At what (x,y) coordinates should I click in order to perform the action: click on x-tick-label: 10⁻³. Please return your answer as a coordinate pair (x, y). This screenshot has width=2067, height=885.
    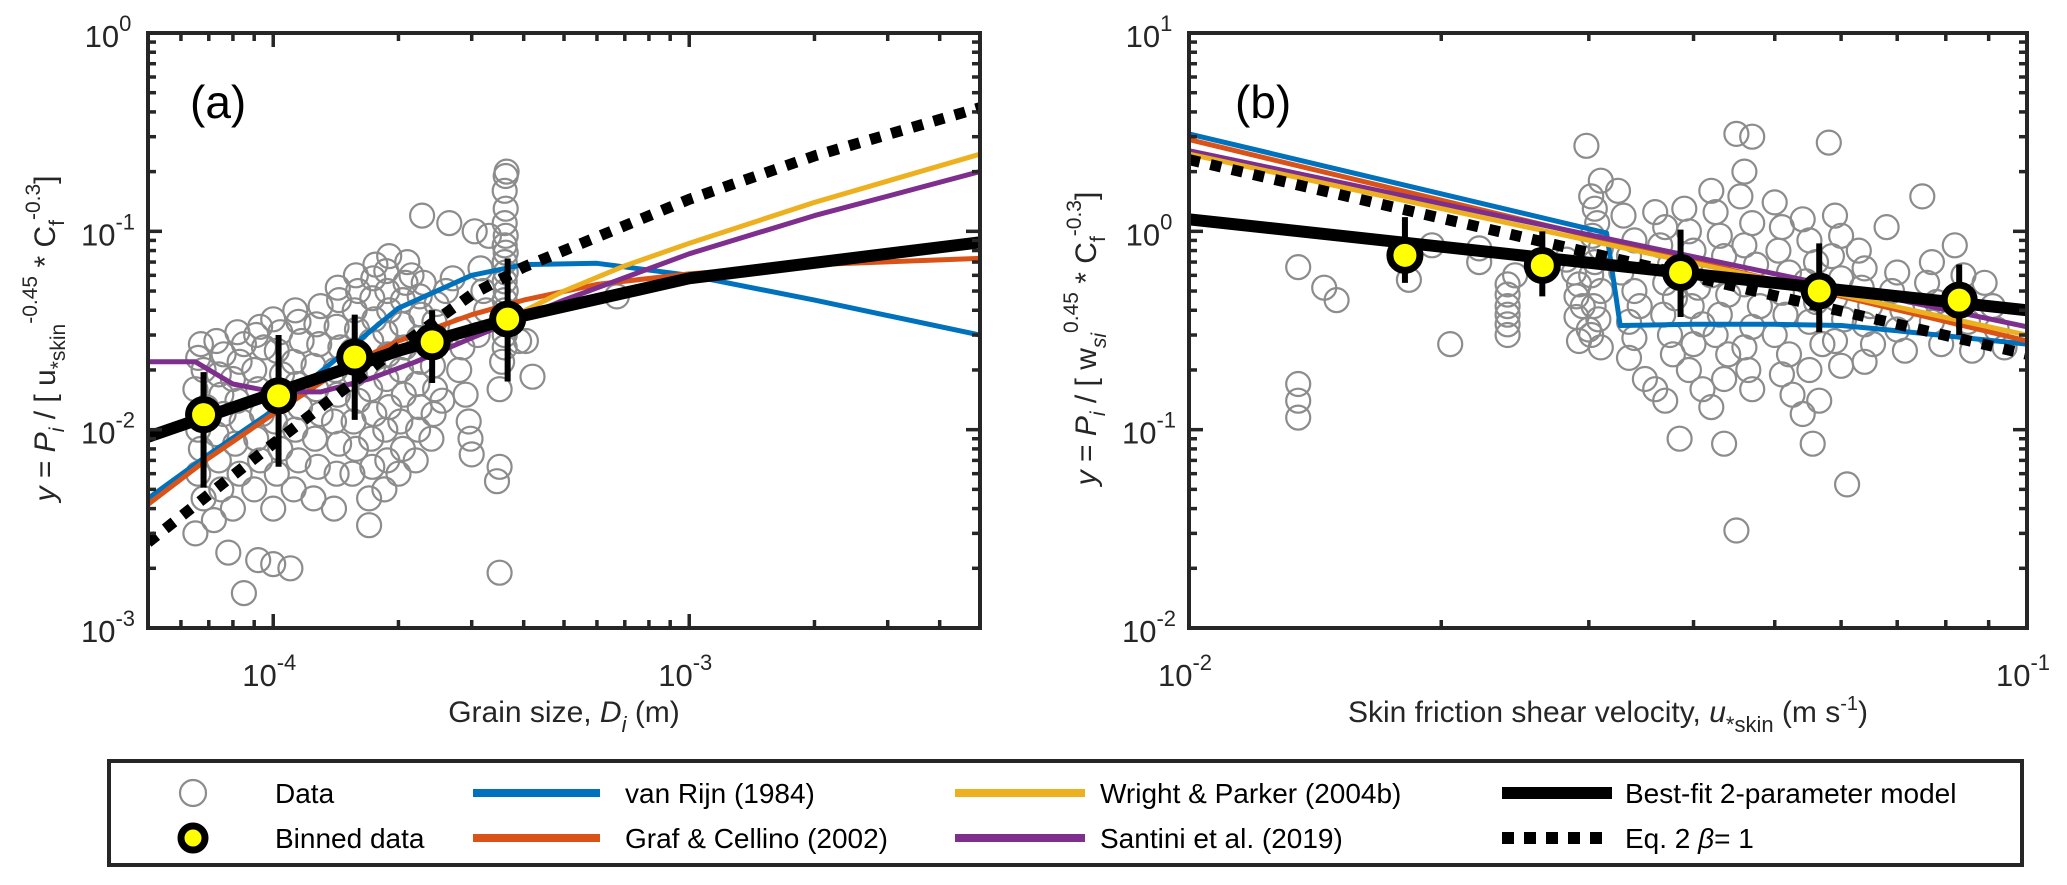
    Looking at the image, I should click on (685, 671).